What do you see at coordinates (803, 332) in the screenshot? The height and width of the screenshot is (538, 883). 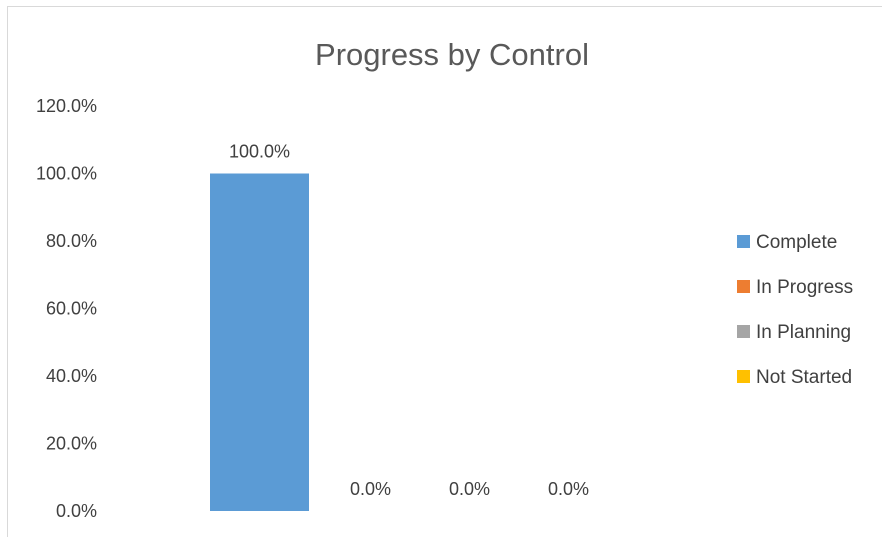 I see `legend-label: In Planning` at bounding box center [803, 332].